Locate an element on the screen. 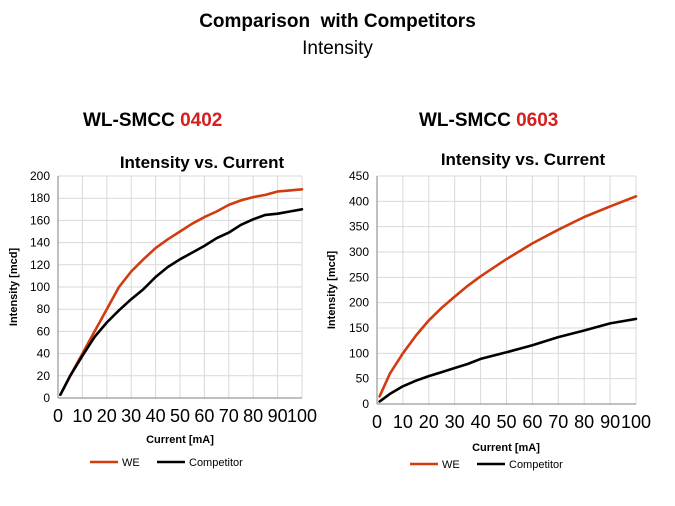  y-tick-label: 140 is located at coordinates (40, 243).